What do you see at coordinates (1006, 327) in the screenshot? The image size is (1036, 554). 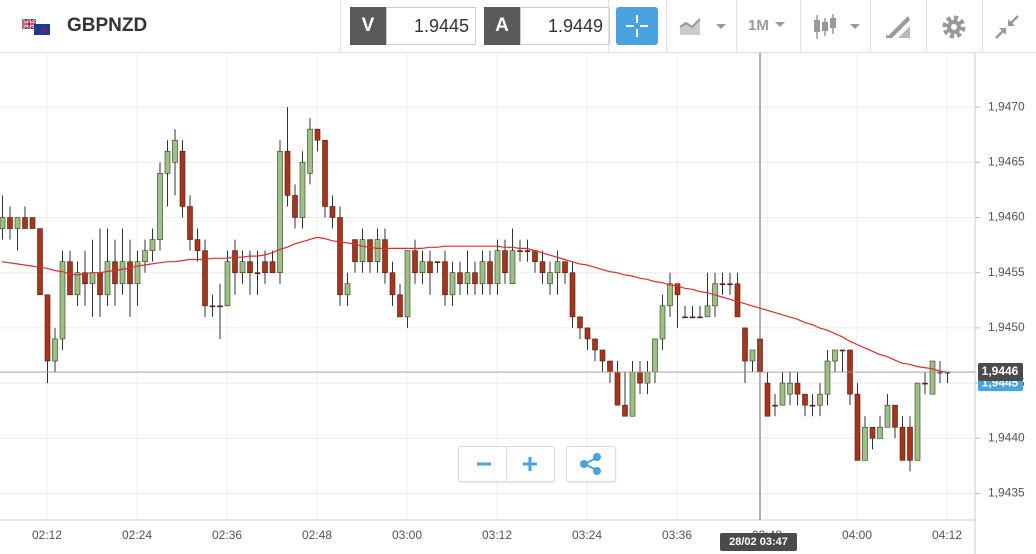 I see `y-tick-label: 1,9450` at bounding box center [1006, 327].